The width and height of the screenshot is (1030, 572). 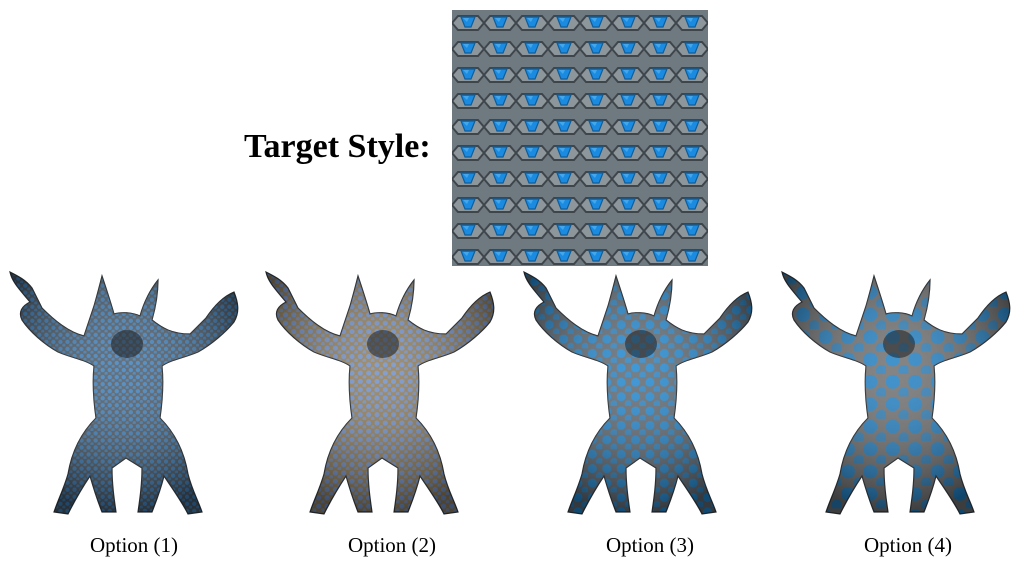 I want to click on creature-2-icon, so click(x=380, y=392).